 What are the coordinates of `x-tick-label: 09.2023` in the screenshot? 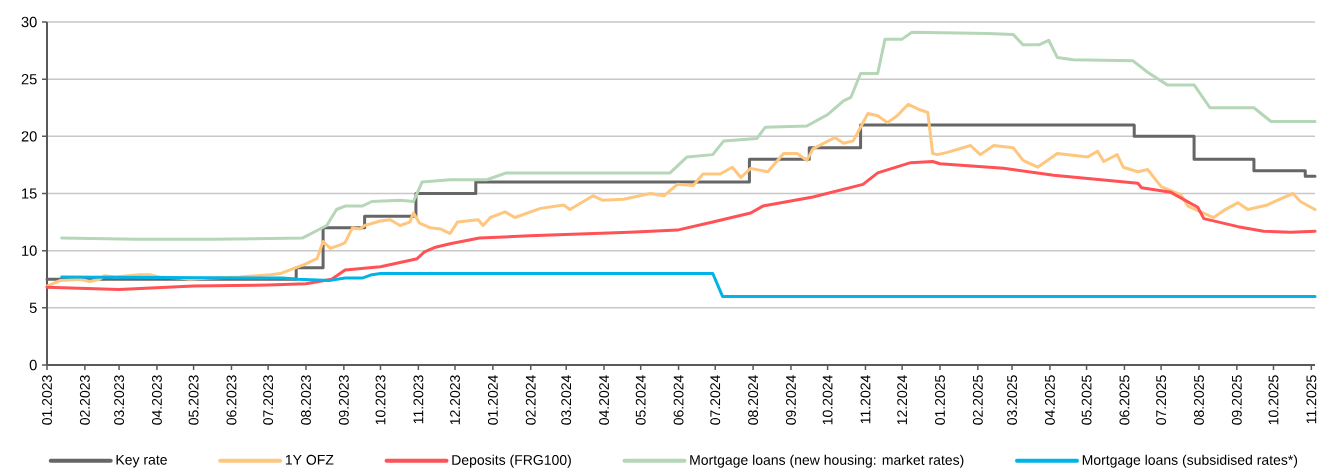 It's located at (343, 400).